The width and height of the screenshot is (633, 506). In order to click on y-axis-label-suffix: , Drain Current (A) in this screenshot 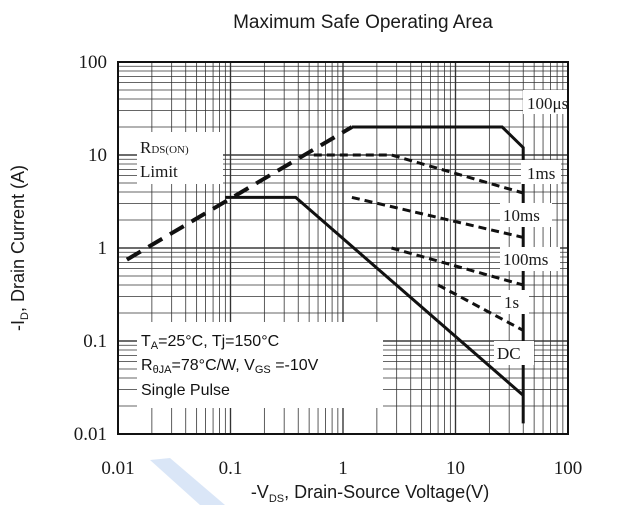, I will do `click(18, 238)`.